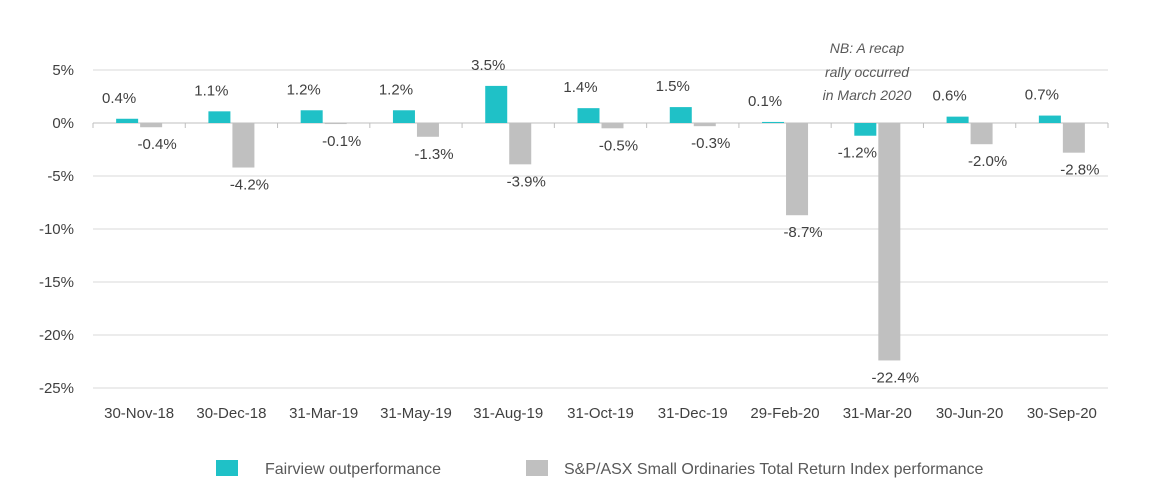 Image resolution: width=1158 pixels, height=504 pixels. I want to click on y-tick-label: 5%, so click(63, 70).